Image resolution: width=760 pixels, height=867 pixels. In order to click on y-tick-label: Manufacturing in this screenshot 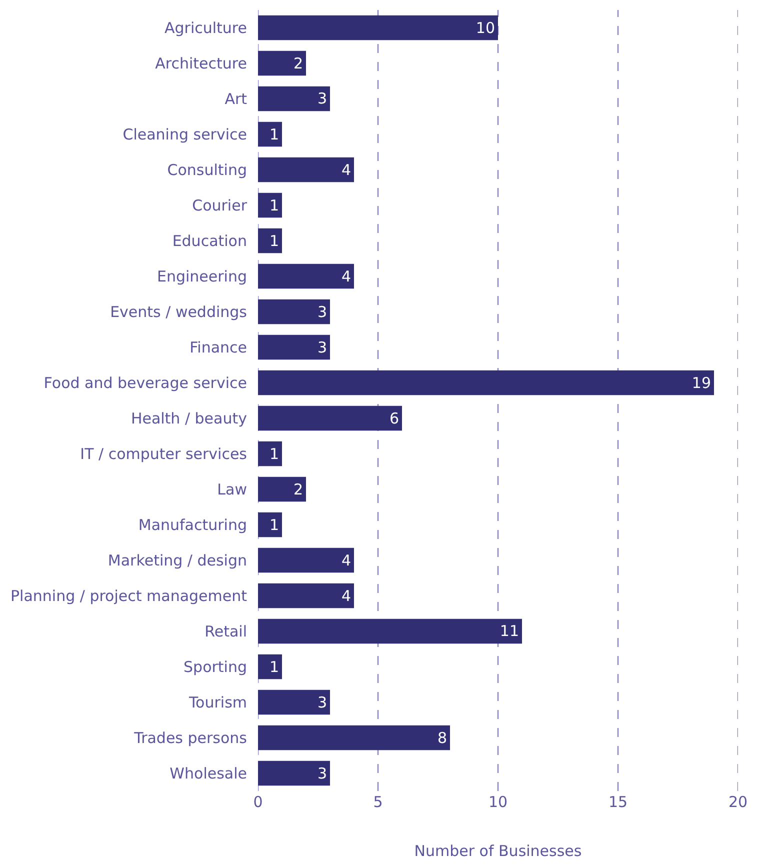, I will do `click(192, 525)`.